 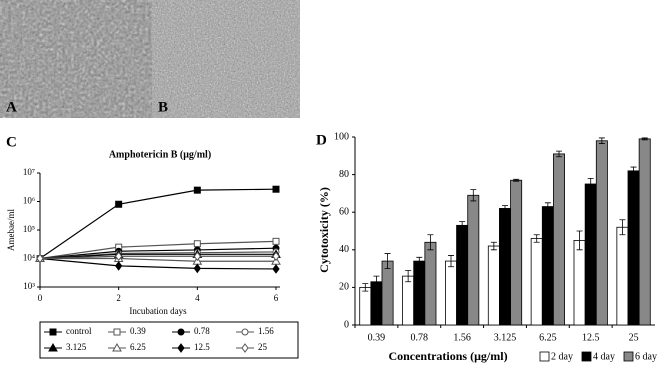 What do you see at coordinates (646, 356) in the screenshot?
I see `legend-label: 6 day` at bounding box center [646, 356].